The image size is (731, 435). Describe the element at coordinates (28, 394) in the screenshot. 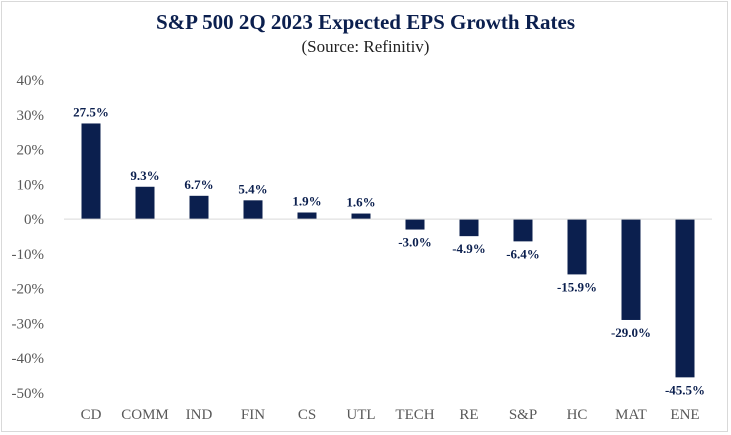

I see `y-tick-label: -50%` at that location.